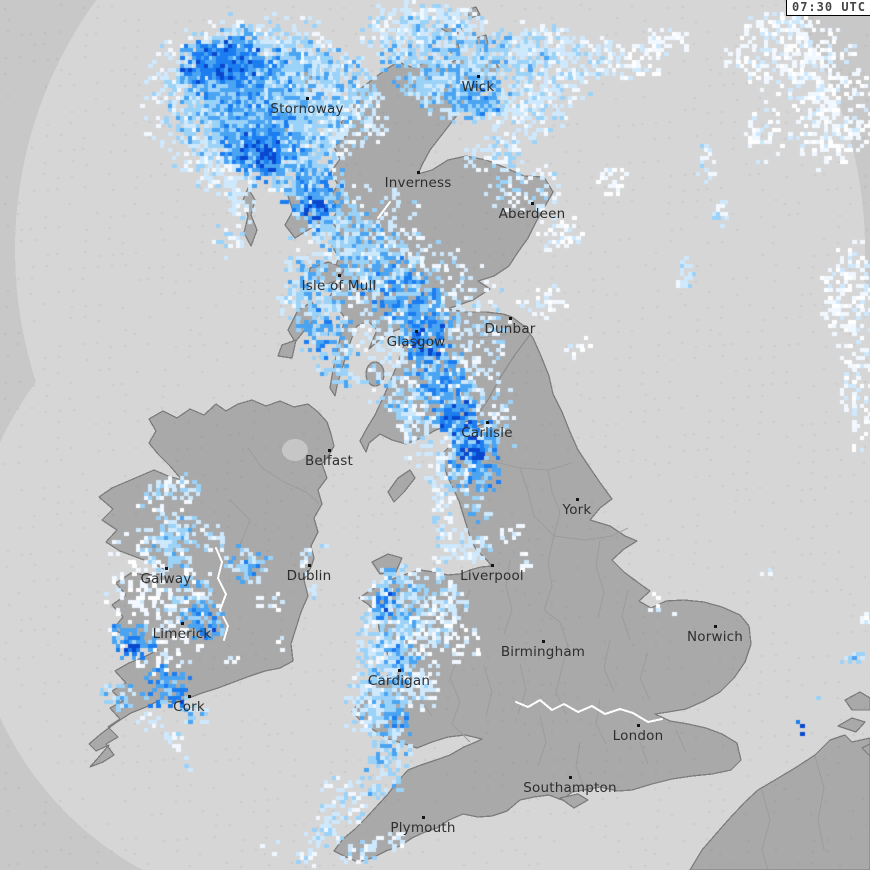  I want to click on city-label: Carlisle, so click(487, 433).